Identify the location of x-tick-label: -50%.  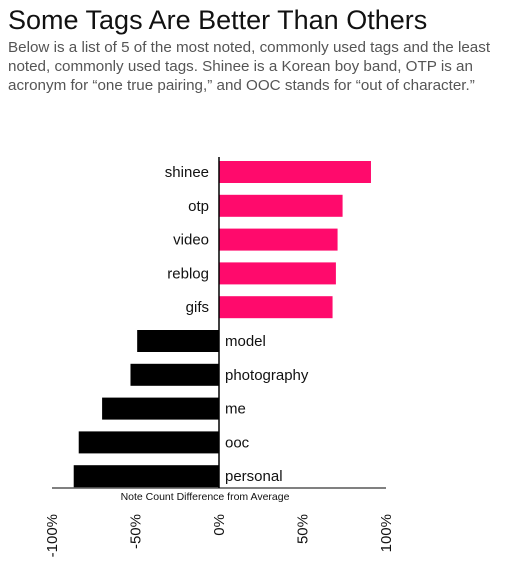
(136, 531).